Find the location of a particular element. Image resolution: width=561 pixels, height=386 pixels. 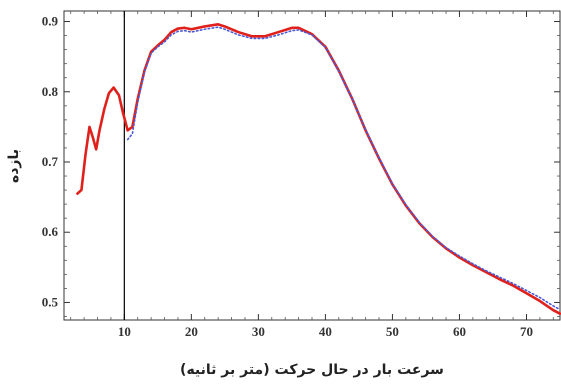

y-tick-label: 0.9 is located at coordinates (50, 21).